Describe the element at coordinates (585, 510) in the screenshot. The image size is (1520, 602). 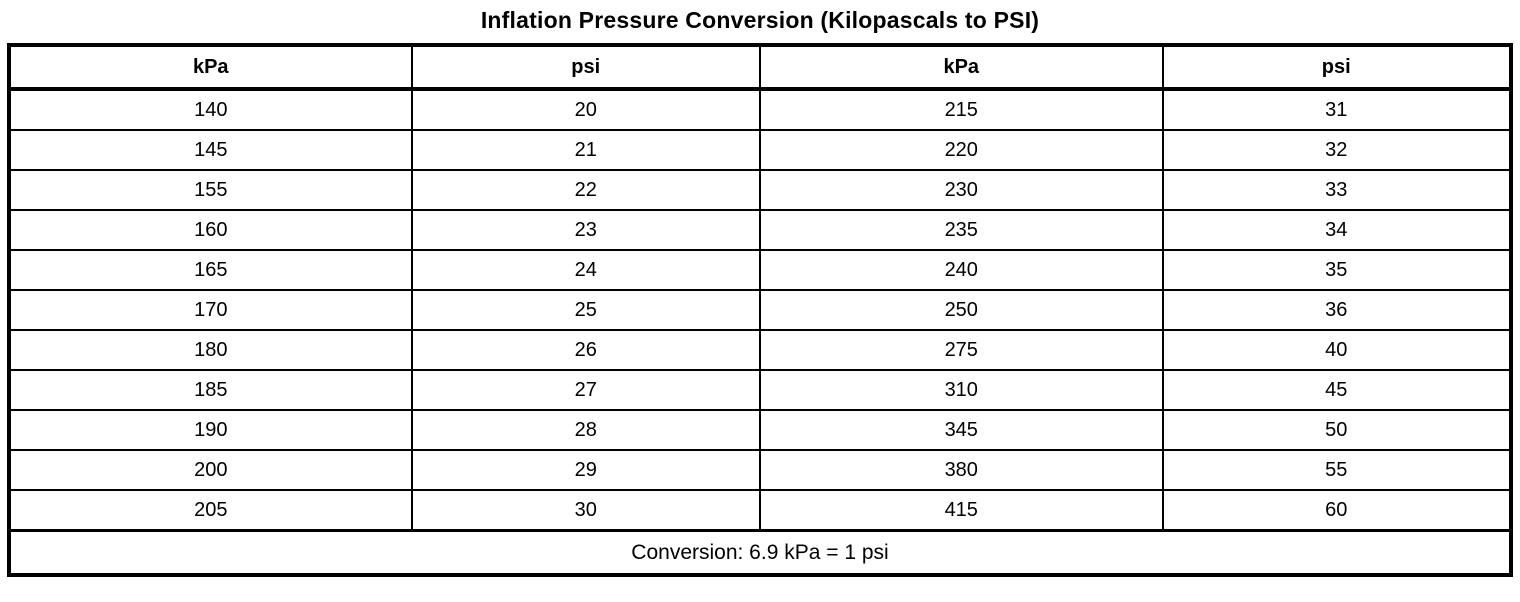
I see `table-cell: 30` at that location.